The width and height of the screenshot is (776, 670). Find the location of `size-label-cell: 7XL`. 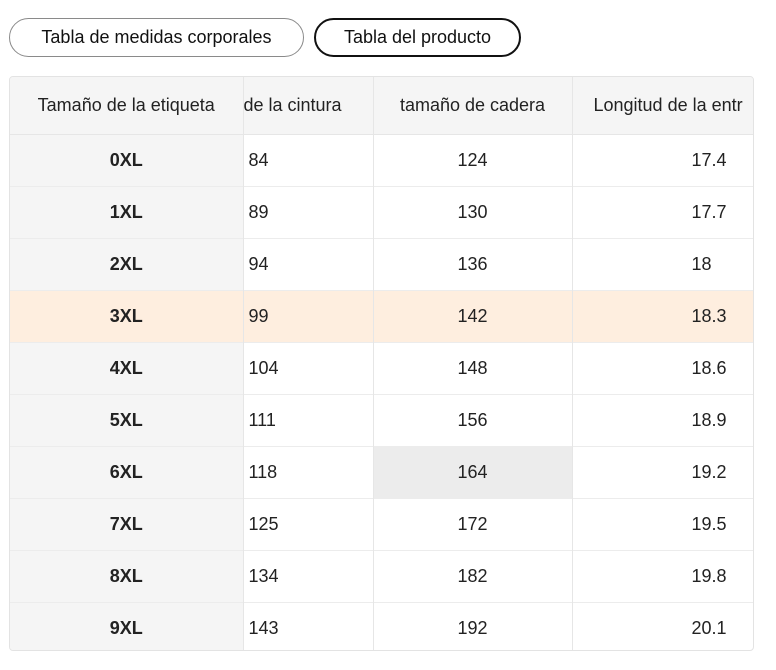

size-label-cell: 7XL is located at coordinates (127, 524).